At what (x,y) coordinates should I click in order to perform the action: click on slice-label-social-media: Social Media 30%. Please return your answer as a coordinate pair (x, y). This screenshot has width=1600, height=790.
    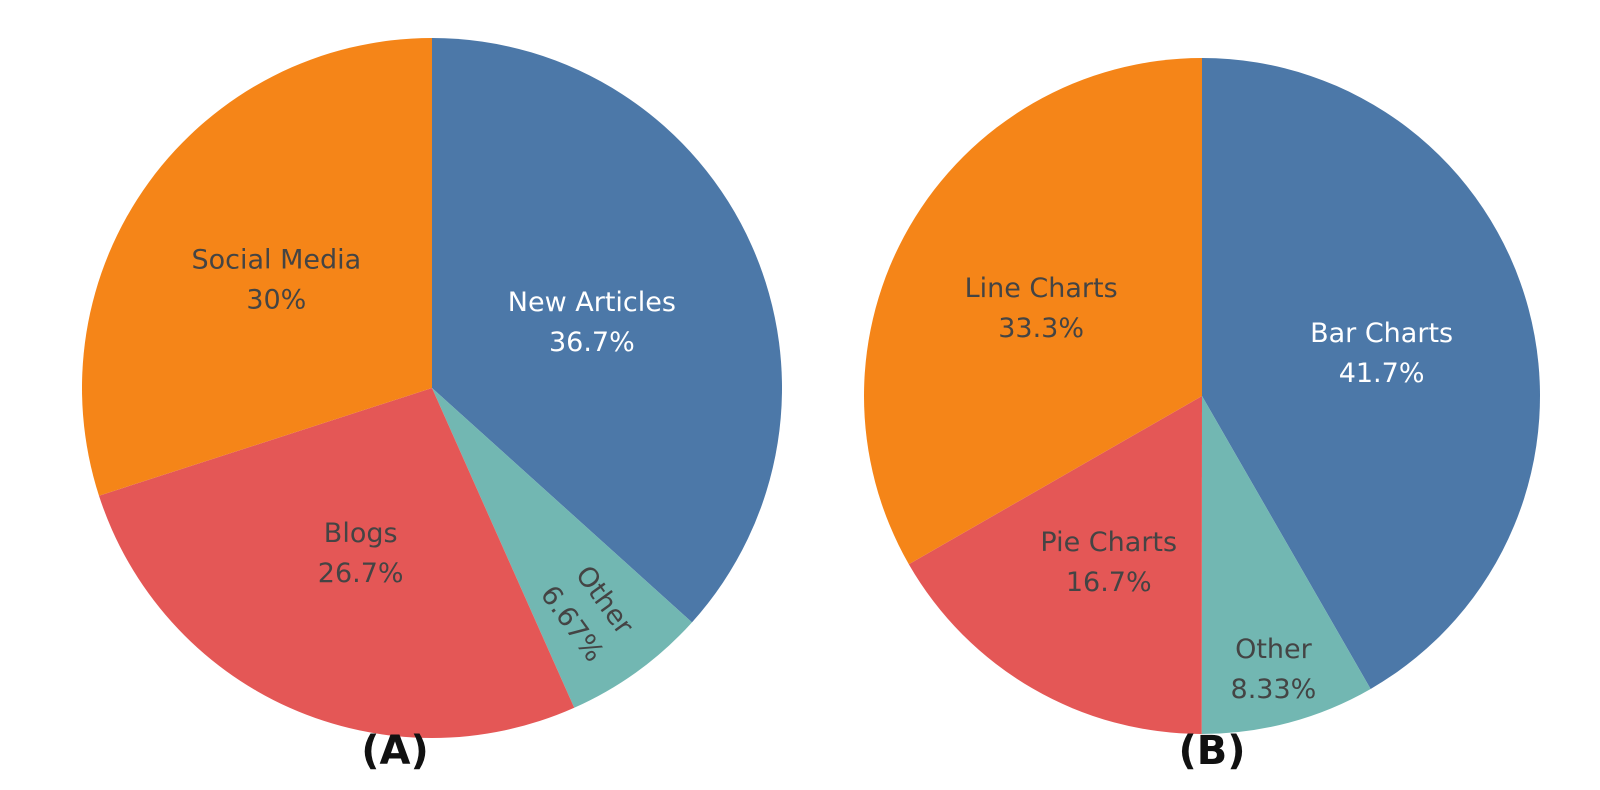
    Looking at the image, I should click on (276, 280).